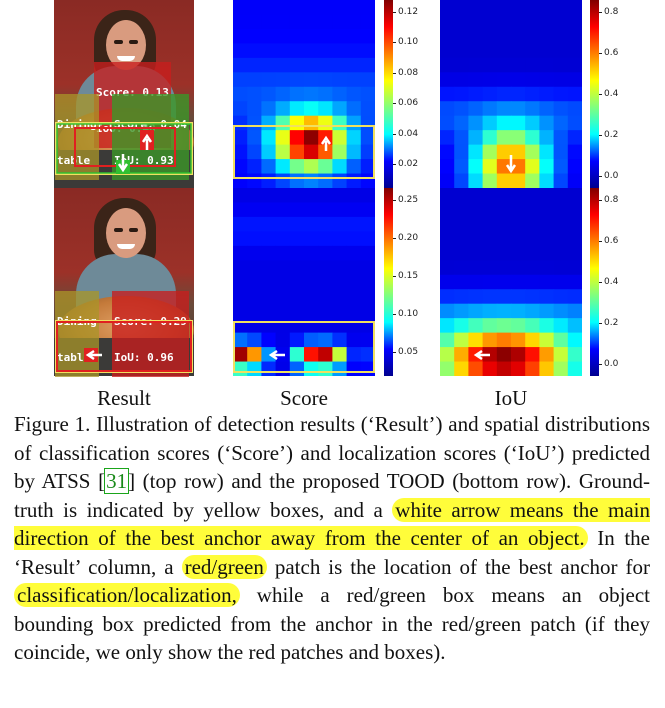 This screenshot has width=665, height=708. What do you see at coordinates (388, 94) in the screenshot?
I see `score-colorbar-top` at bounding box center [388, 94].